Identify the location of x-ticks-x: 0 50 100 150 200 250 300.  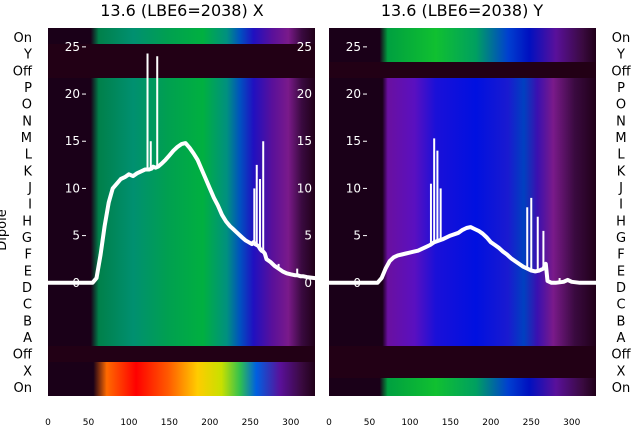
(172, 423).